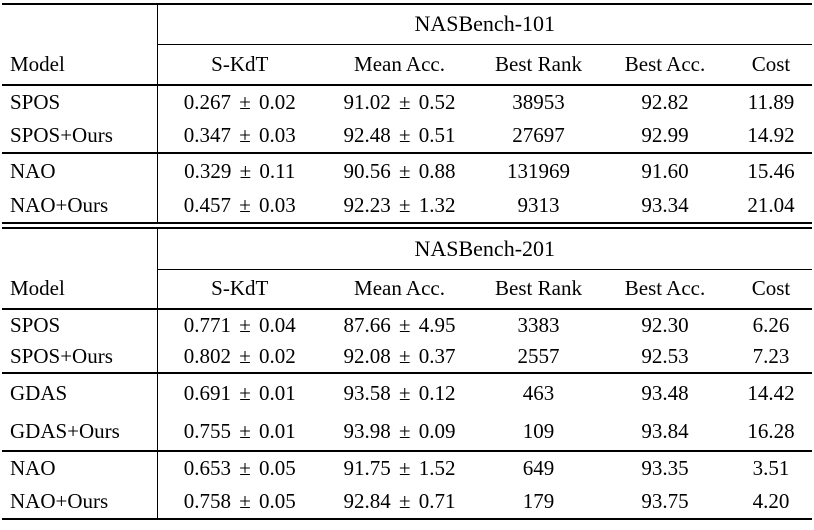  What do you see at coordinates (239, 136) in the screenshot?
I see `skdt-cell: 0.347 ± 0.03` at bounding box center [239, 136].